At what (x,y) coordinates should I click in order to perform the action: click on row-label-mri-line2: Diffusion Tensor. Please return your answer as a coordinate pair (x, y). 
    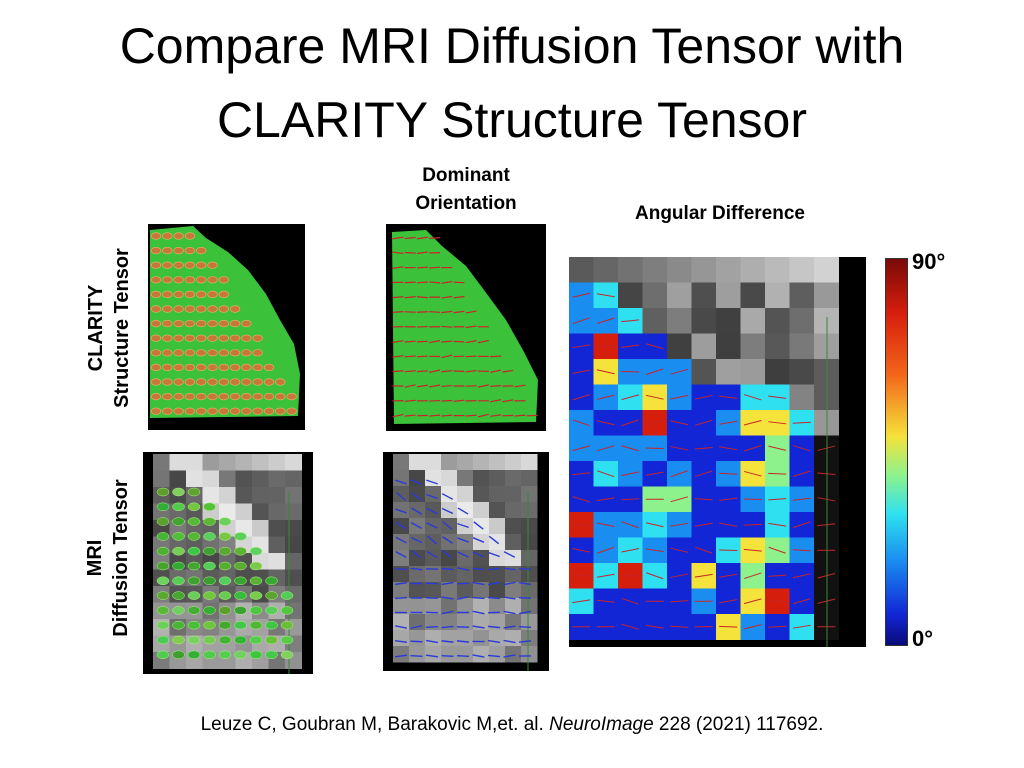
    Looking at the image, I should click on (121, 558).